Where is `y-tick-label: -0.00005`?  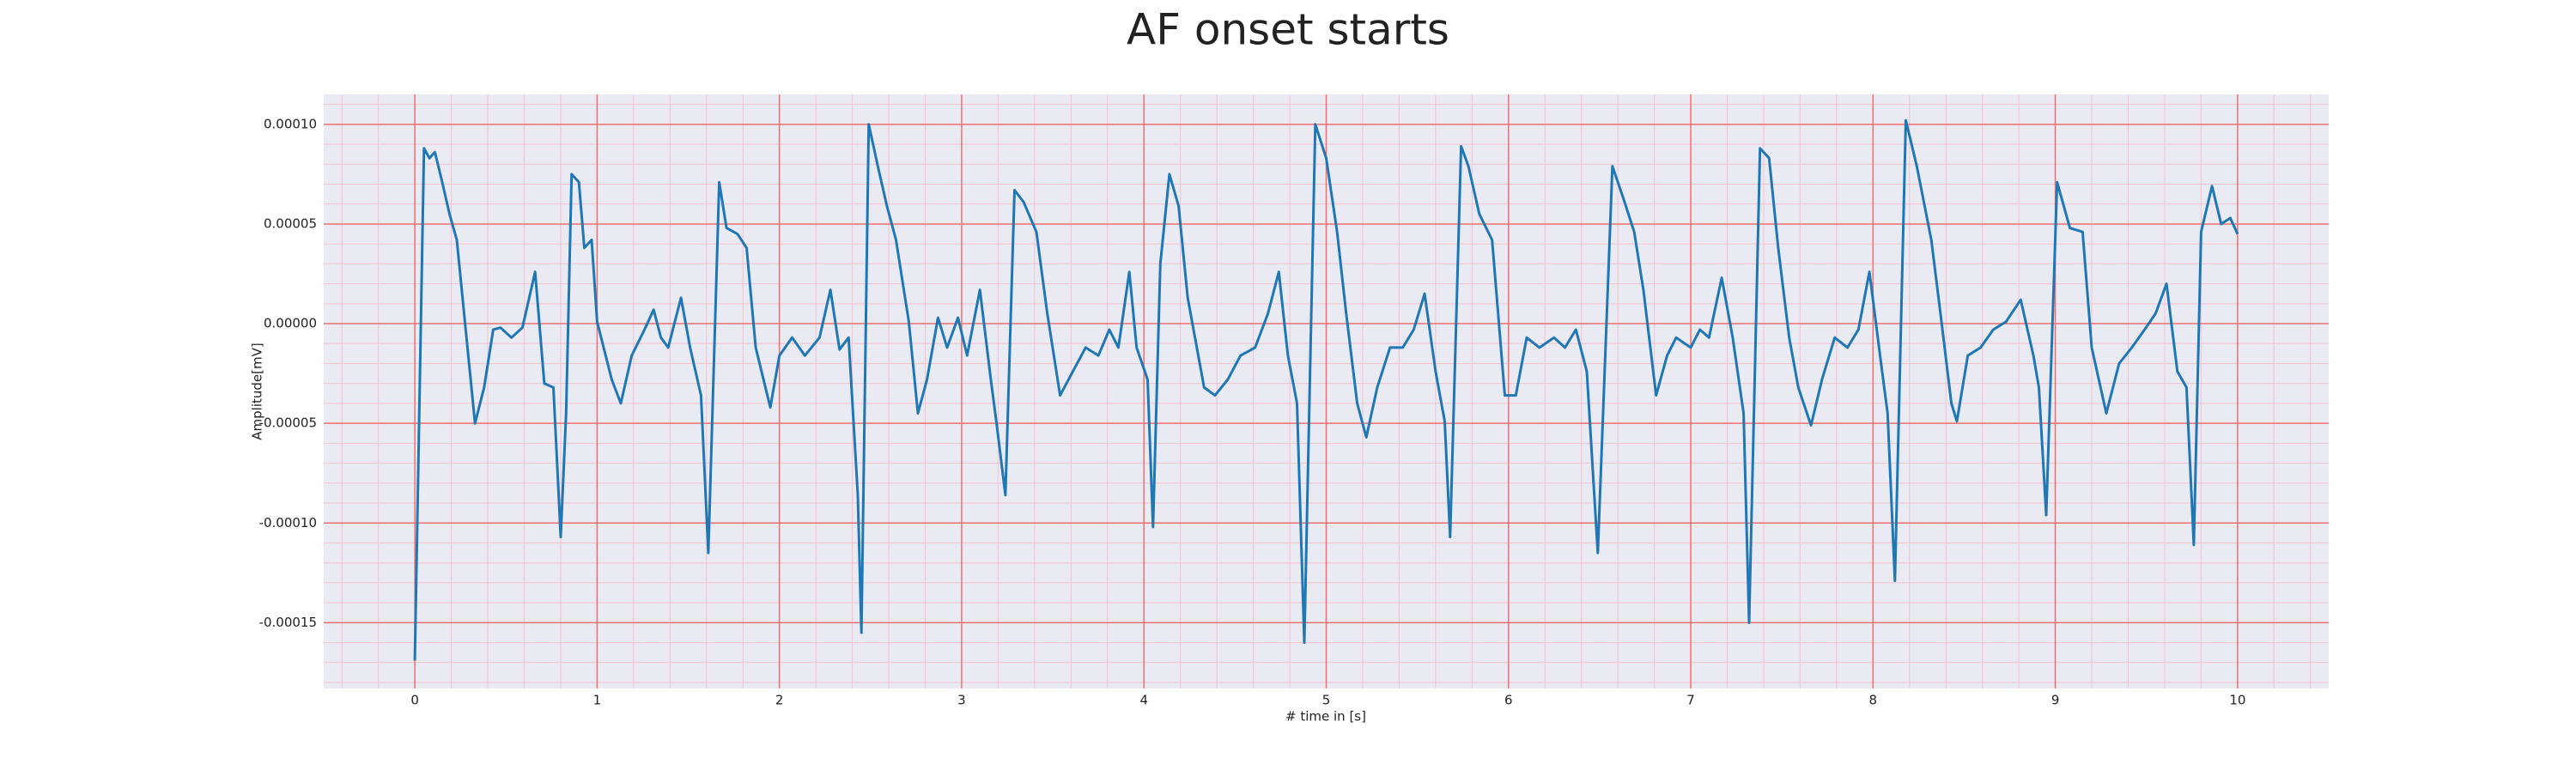 y-tick-label: -0.00005 is located at coordinates (288, 423).